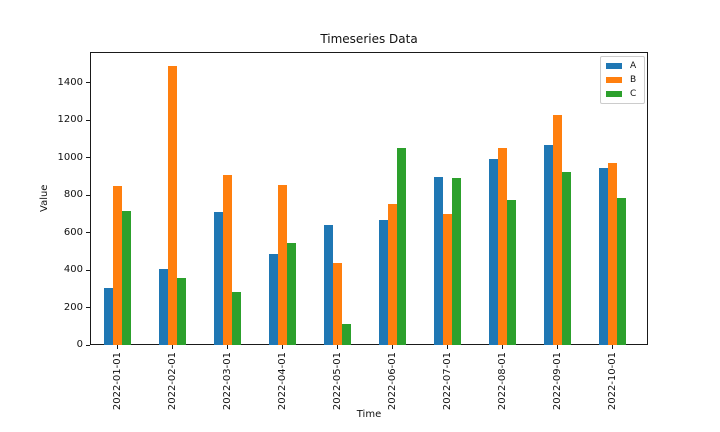 This screenshot has width=720, height=432. I want to click on legend-entry-a: A, so click(622, 66).